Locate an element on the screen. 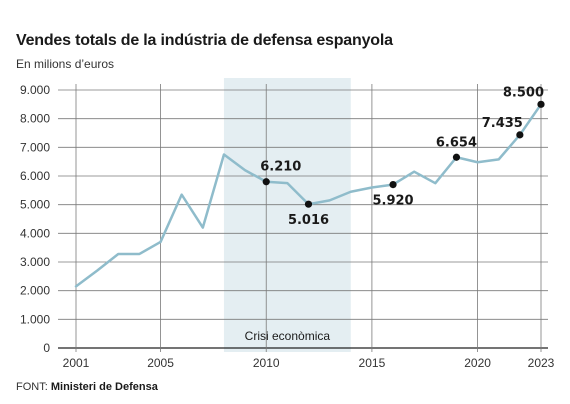 This screenshot has height=404, width=570. data-label: 5.016 is located at coordinates (308, 220).